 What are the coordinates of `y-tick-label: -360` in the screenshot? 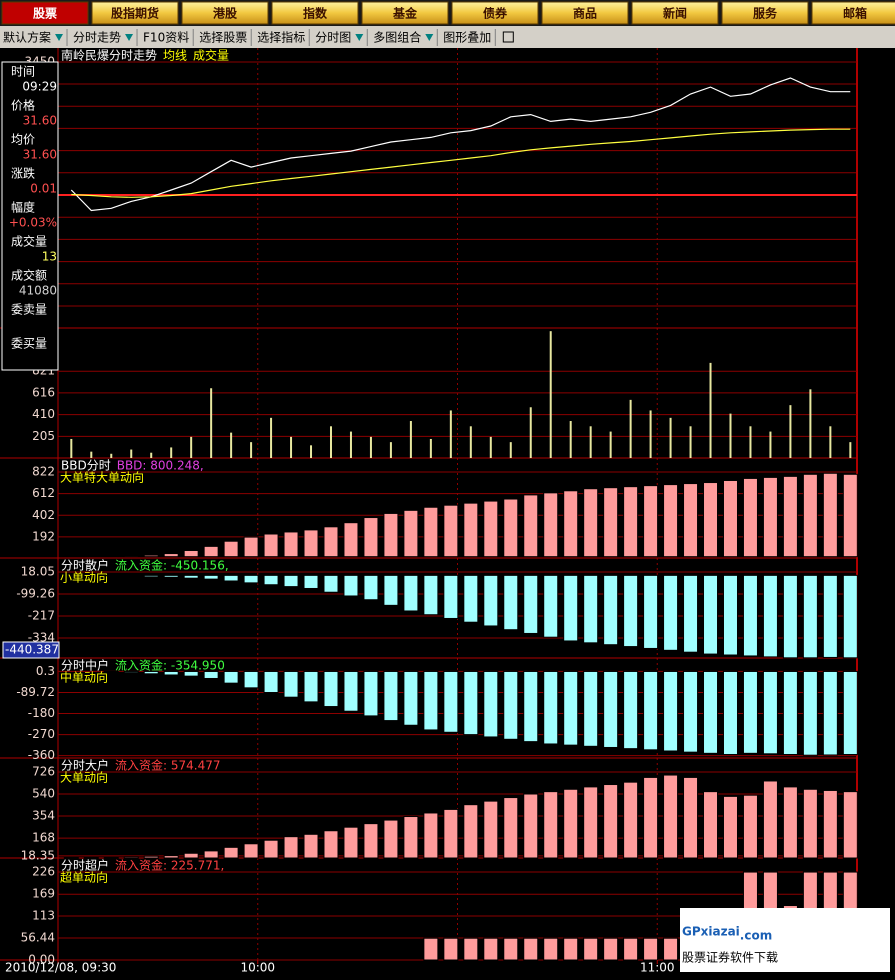 It's located at (41, 755).